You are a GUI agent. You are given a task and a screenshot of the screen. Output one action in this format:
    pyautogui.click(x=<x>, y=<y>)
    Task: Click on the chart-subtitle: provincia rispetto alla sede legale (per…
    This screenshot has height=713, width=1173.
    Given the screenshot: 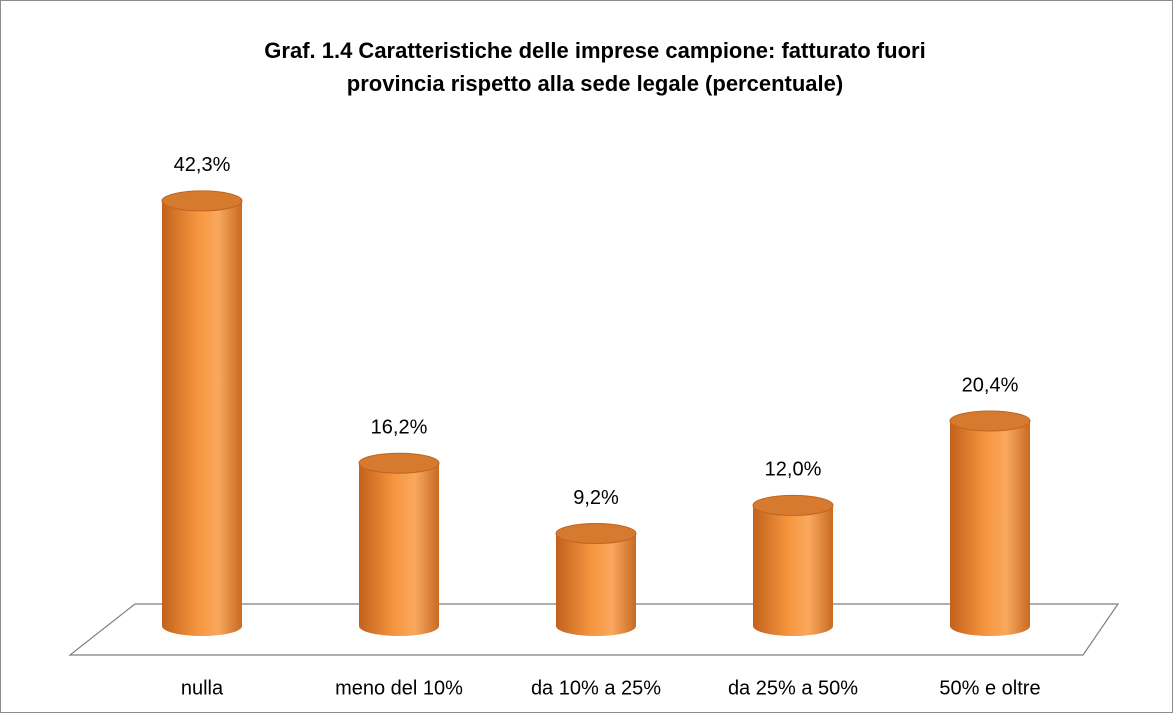 What is the action you would take?
    pyautogui.click(x=595, y=83)
    